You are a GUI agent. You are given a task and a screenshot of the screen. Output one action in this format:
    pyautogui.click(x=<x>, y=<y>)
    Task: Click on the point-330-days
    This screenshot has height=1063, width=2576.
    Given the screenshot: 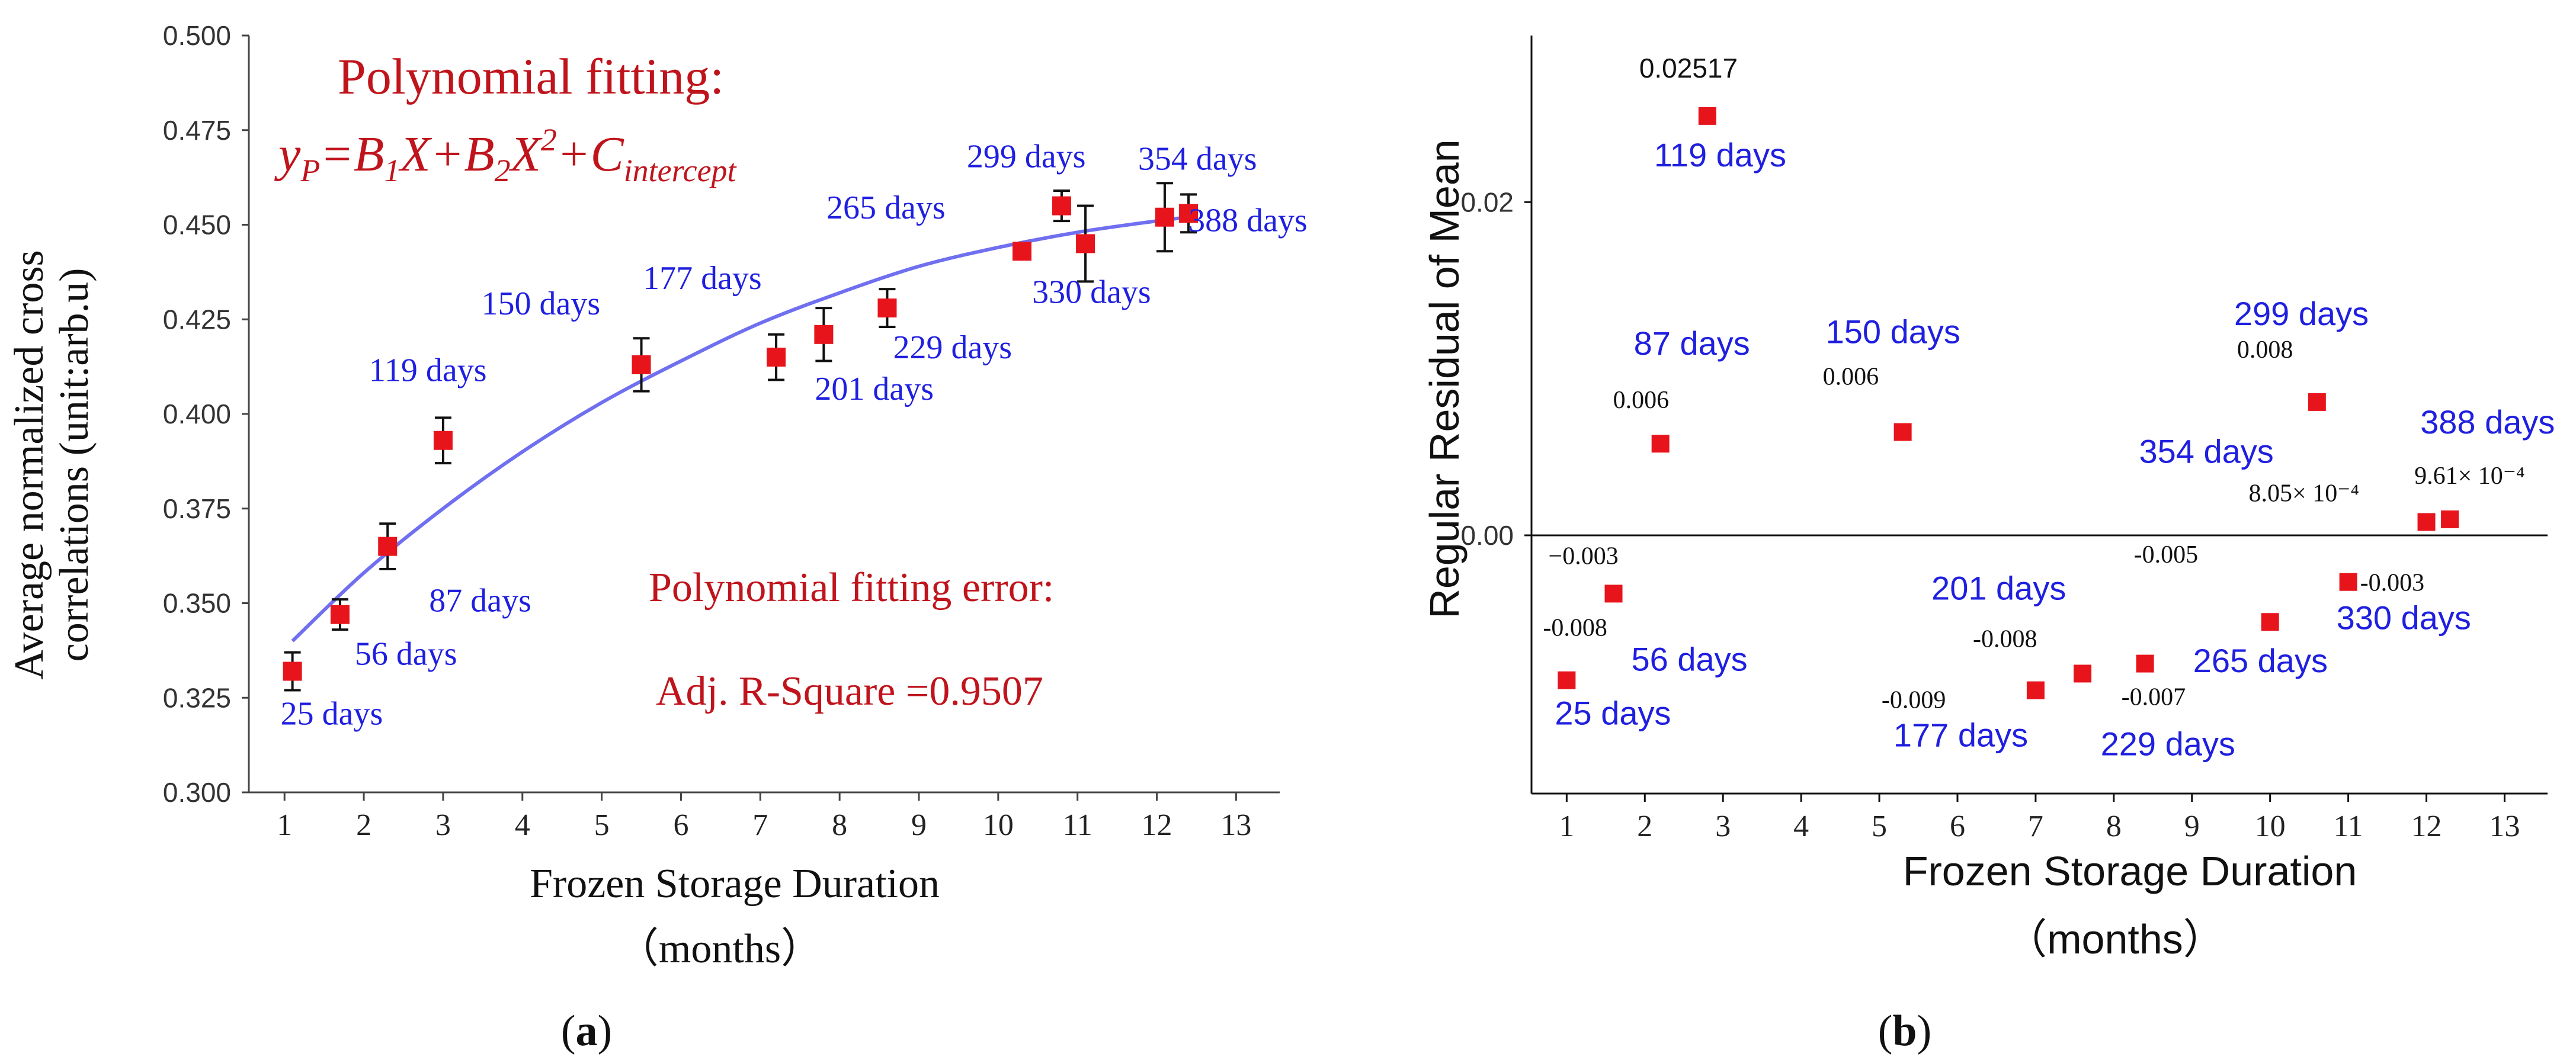 What is the action you would take?
    pyautogui.click(x=2348, y=582)
    